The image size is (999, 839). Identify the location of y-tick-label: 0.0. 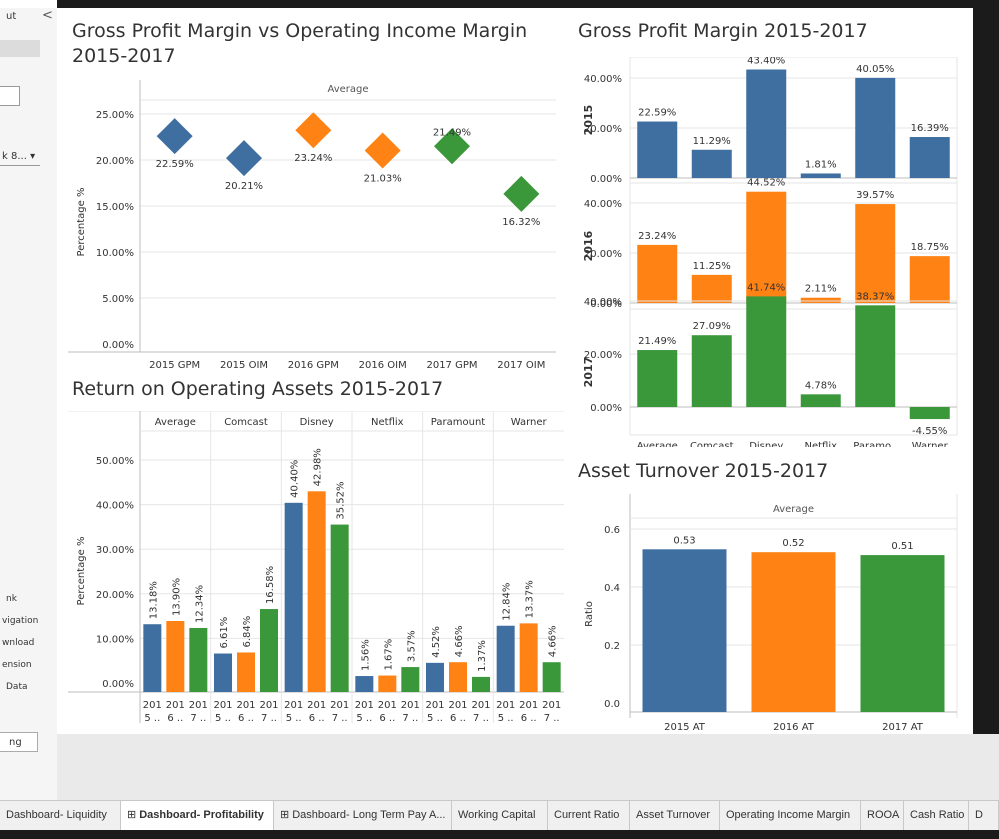
(612, 704).